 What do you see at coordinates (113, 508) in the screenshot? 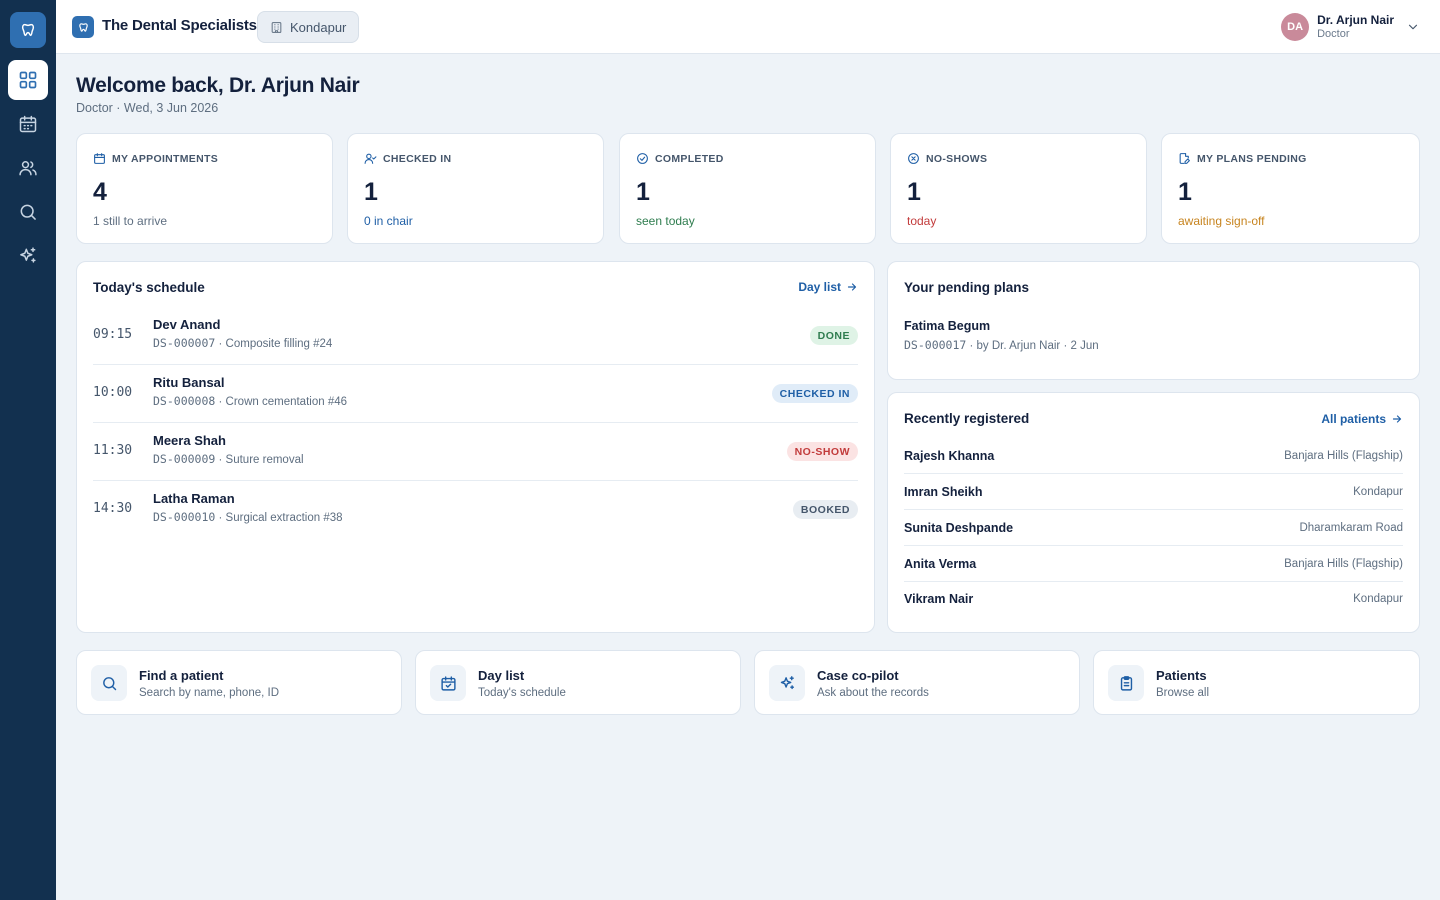
I see `appointment-time: 14:30` at bounding box center [113, 508].